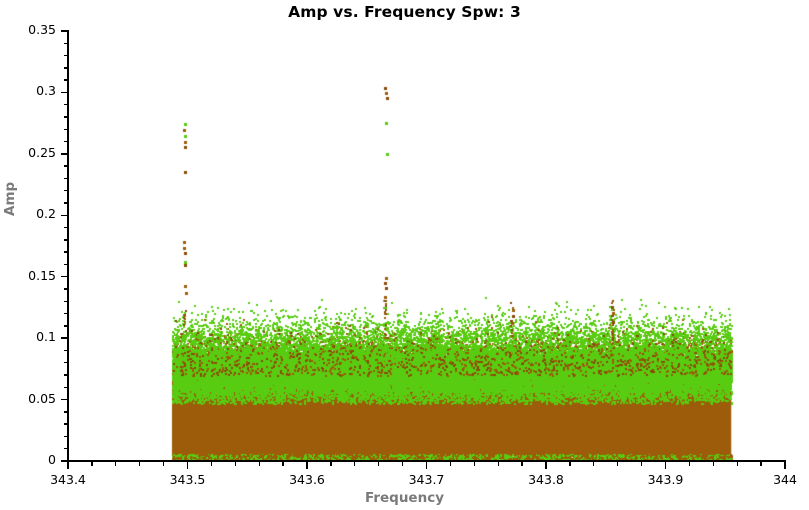  I want to click on page-title: Amp vs. Frequency Spw: 3, so click(404, 12).